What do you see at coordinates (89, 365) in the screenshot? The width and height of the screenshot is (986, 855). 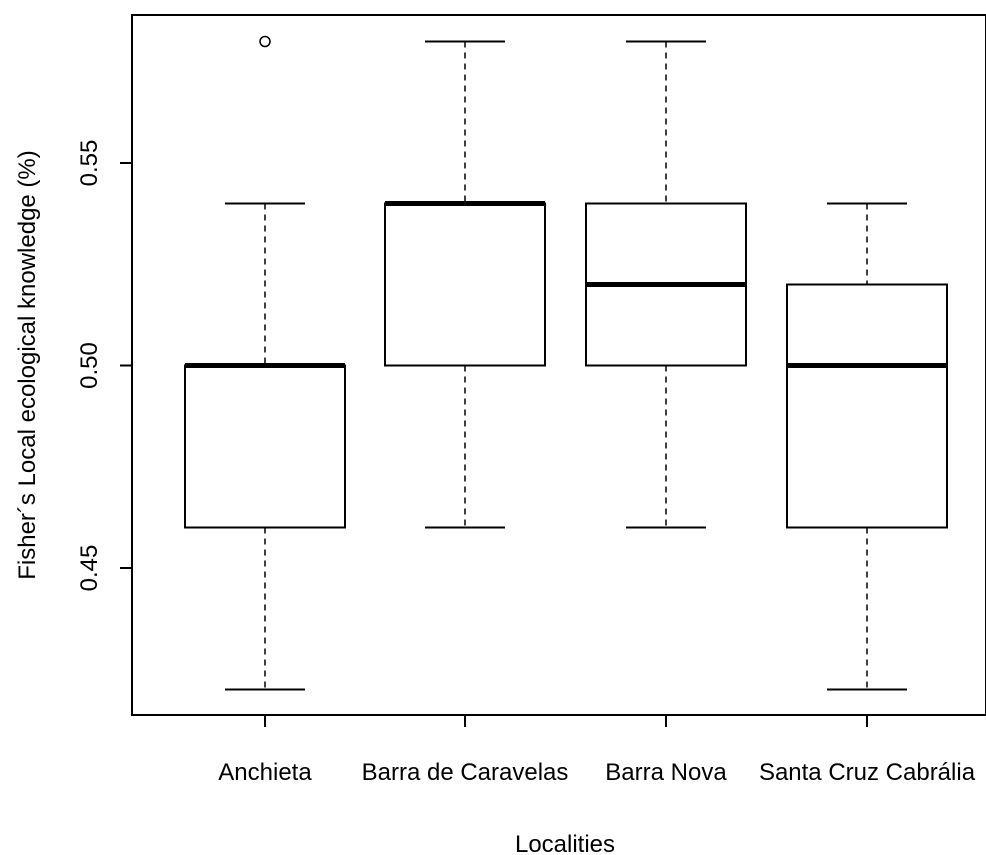 I see `y-tick-label: 0.50` at bounding box center [89, 365].